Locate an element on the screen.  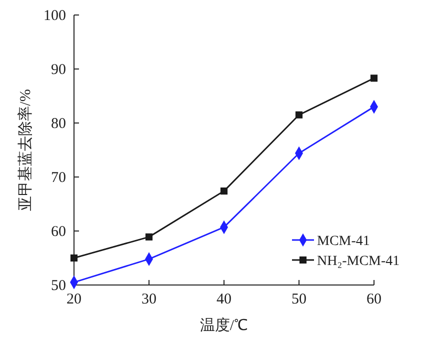
y-tick-label: 60 is located at coordinates (58, 232).